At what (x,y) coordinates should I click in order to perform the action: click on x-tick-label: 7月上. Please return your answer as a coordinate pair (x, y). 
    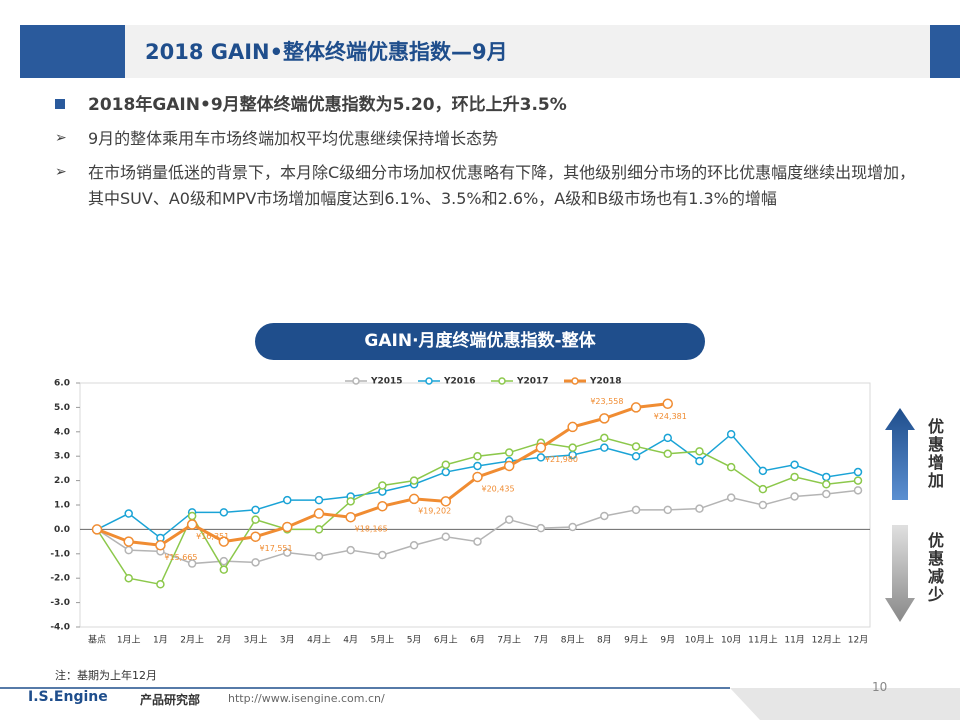
    Looking at the image, I should click on (509, 640).